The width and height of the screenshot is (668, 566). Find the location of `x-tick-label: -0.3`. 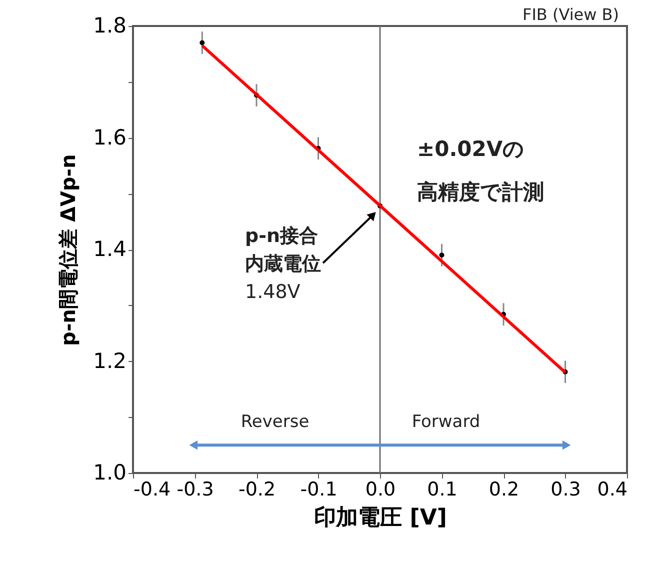

x-tick-label: -0.3 is located at coordinates (195, 489).